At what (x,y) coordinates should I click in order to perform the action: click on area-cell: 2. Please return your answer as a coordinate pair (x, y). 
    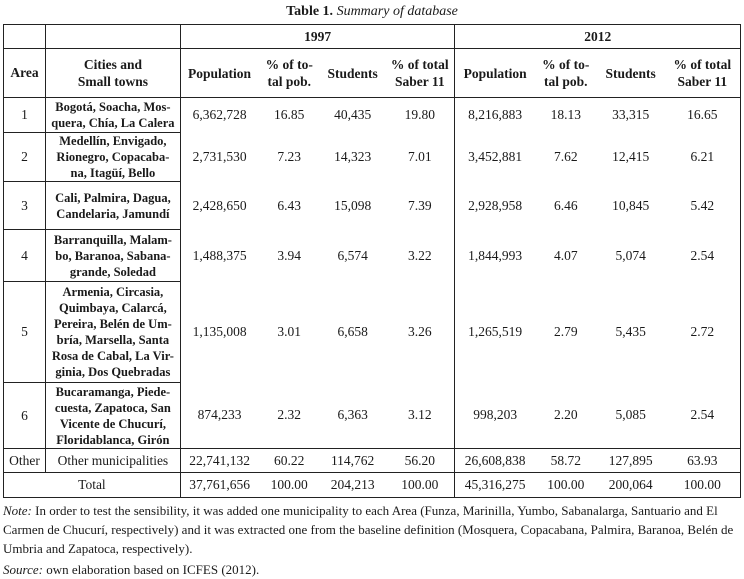
    Looking at the image, I should click on (24, 157).